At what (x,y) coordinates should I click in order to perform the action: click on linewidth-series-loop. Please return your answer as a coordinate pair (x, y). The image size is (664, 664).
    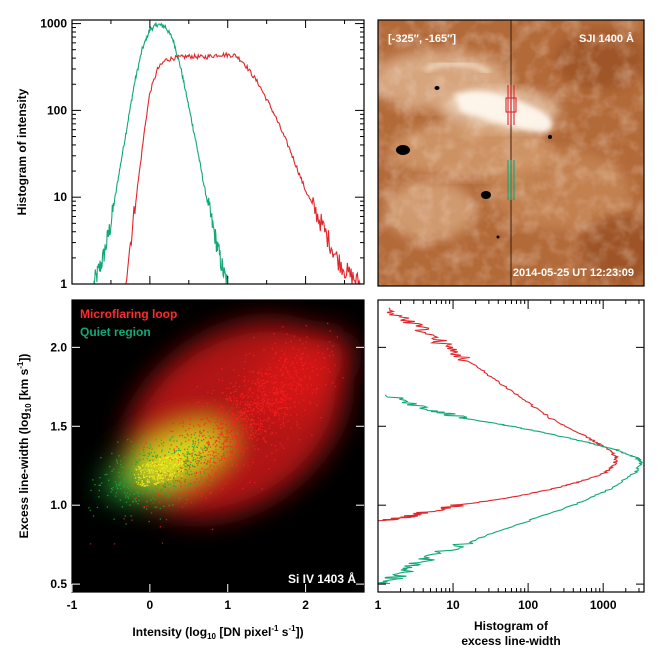
    Looking at the image, I should click on (499, 414).